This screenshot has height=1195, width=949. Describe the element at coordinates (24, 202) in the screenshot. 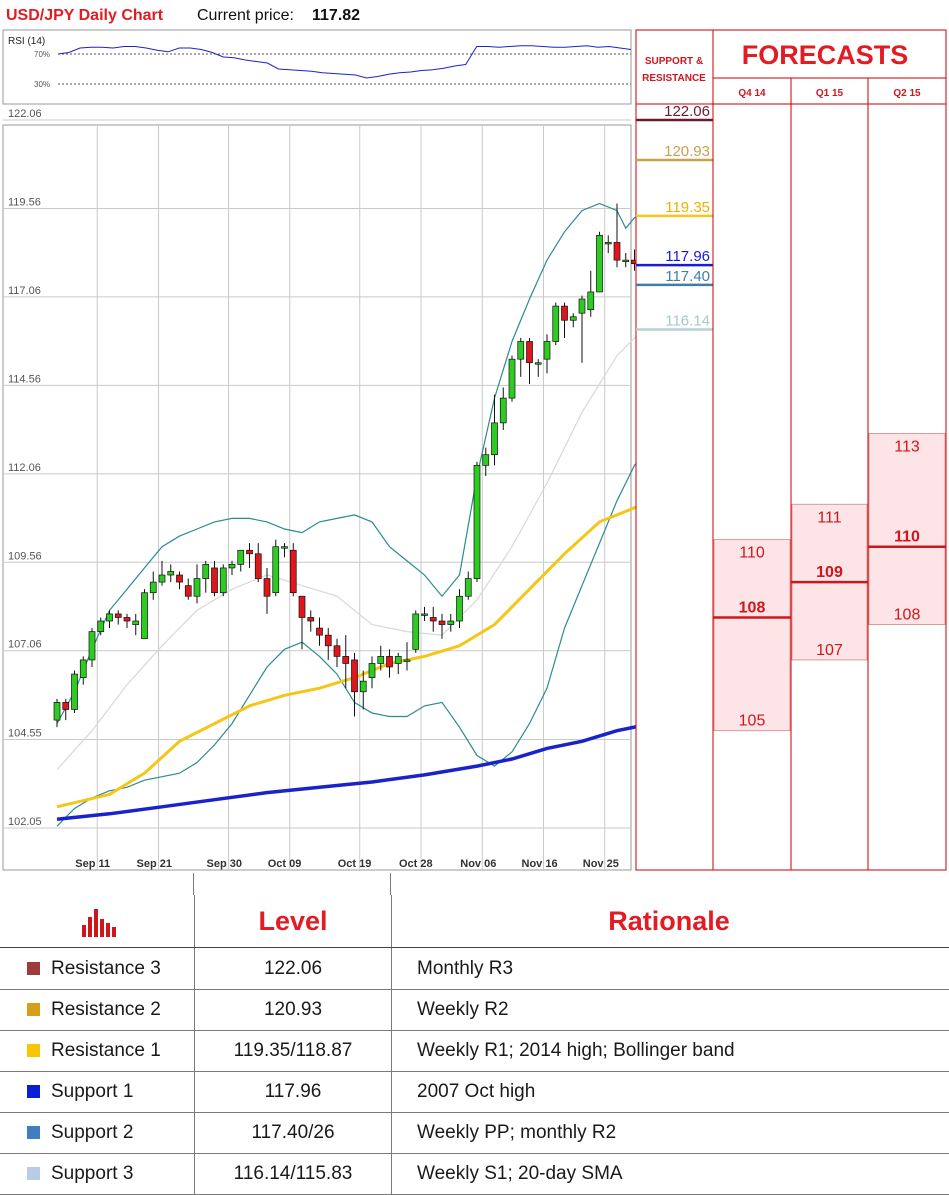

I see `y-tick-label: 119.56` at that location.